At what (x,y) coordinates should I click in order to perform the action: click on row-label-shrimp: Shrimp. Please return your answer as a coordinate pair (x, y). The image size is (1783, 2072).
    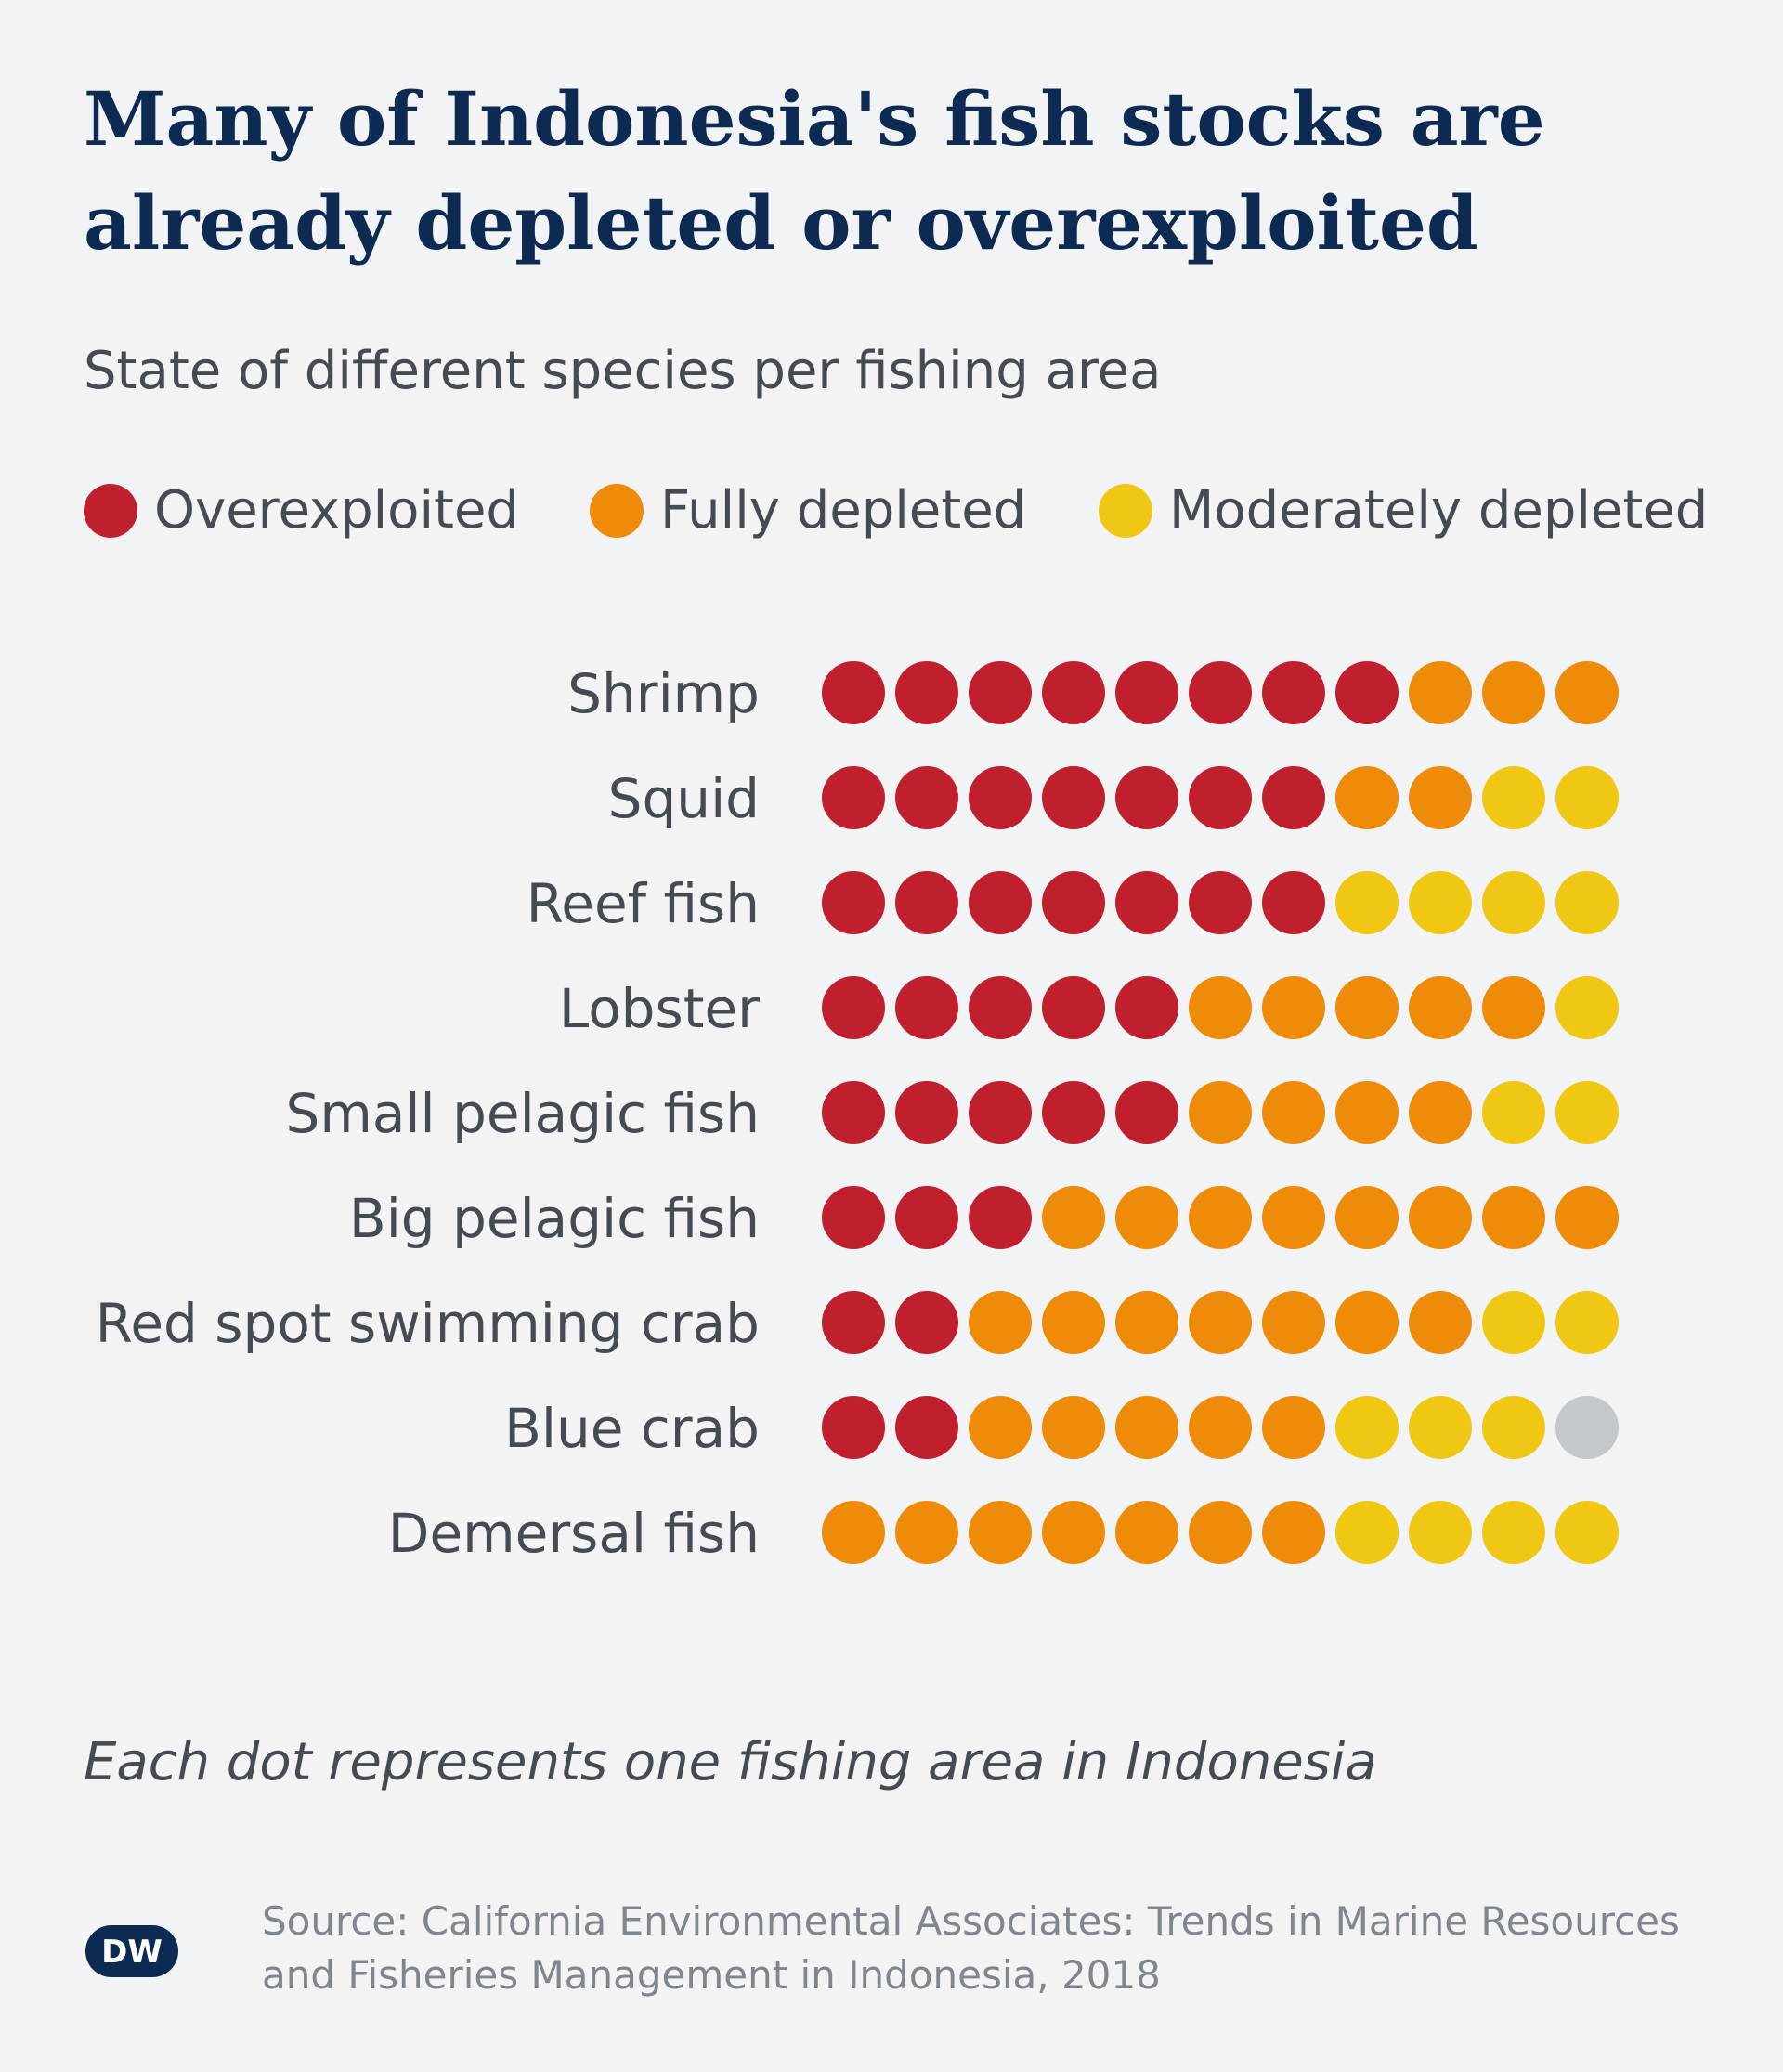
    Looking at the image, I should click on (663, 693).